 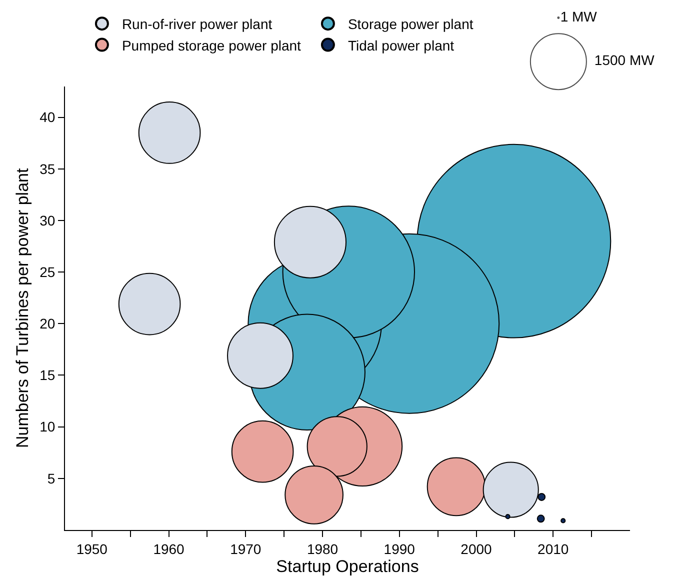 What do you see at coordinates (553, 548) in the screenshot?
I see `x-tick-label: 2010` at bounding box center [553, 548].